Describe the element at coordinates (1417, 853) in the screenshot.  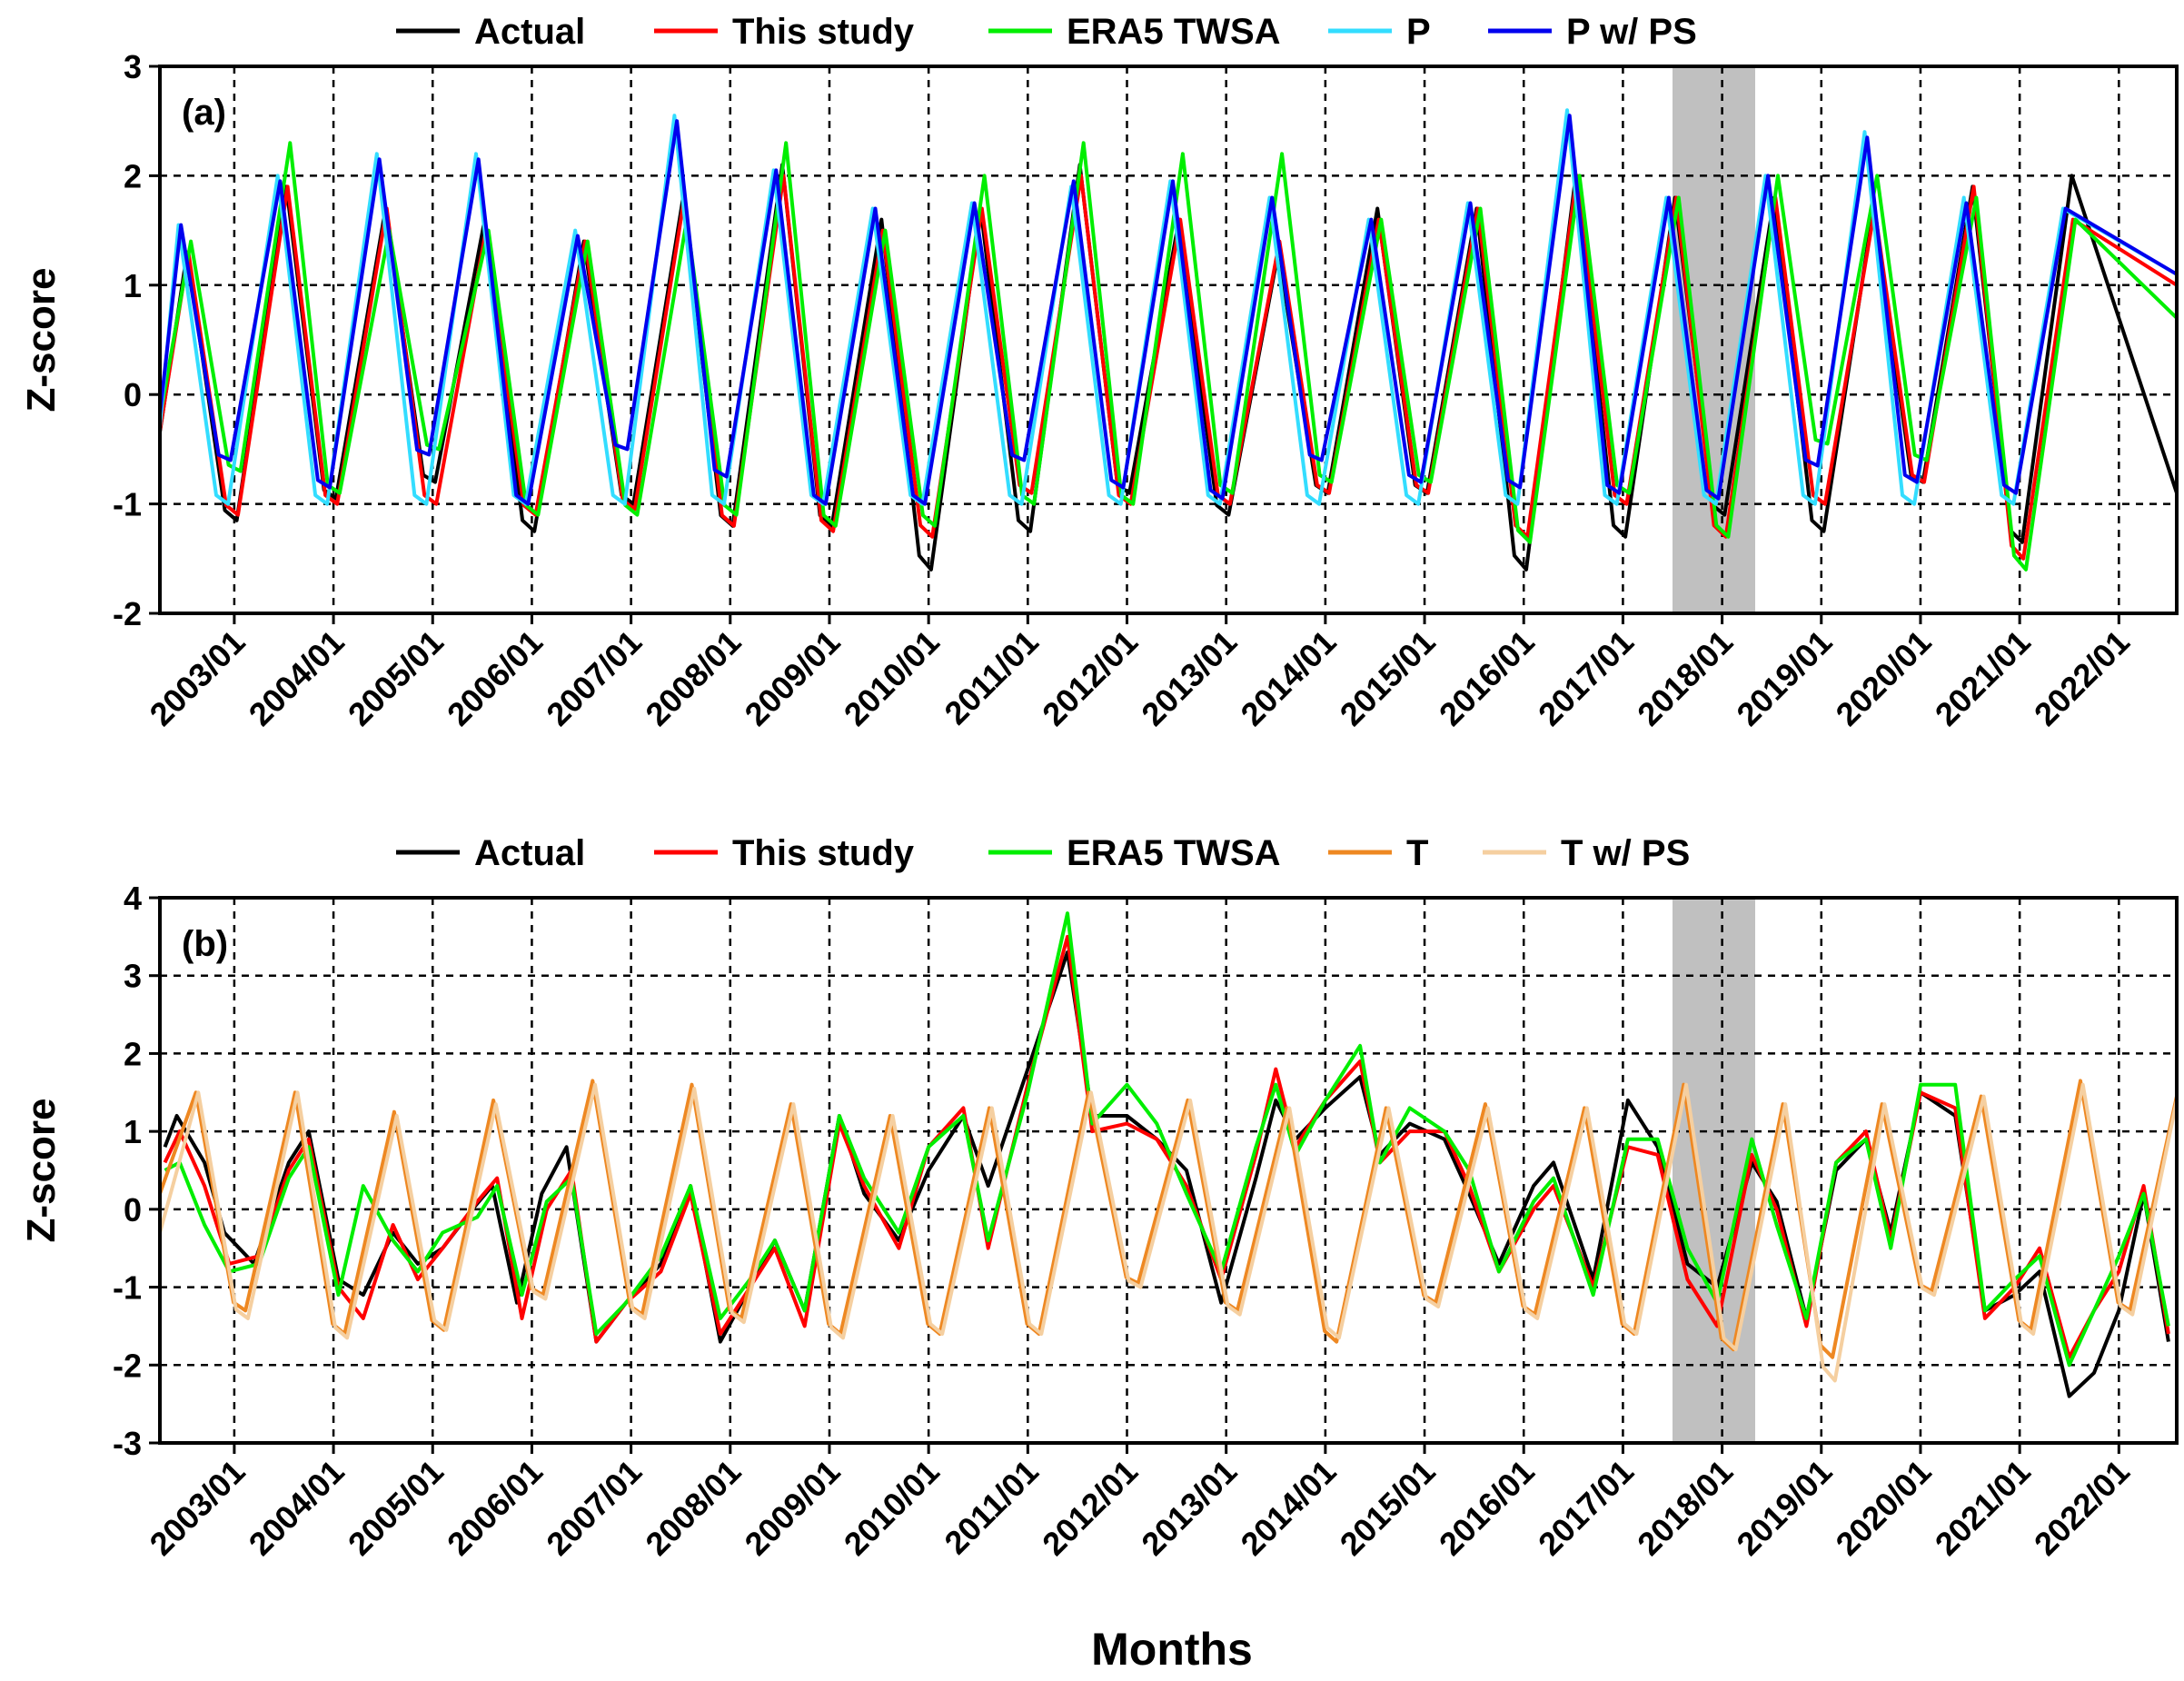
I see `legend-label: T` at that location.